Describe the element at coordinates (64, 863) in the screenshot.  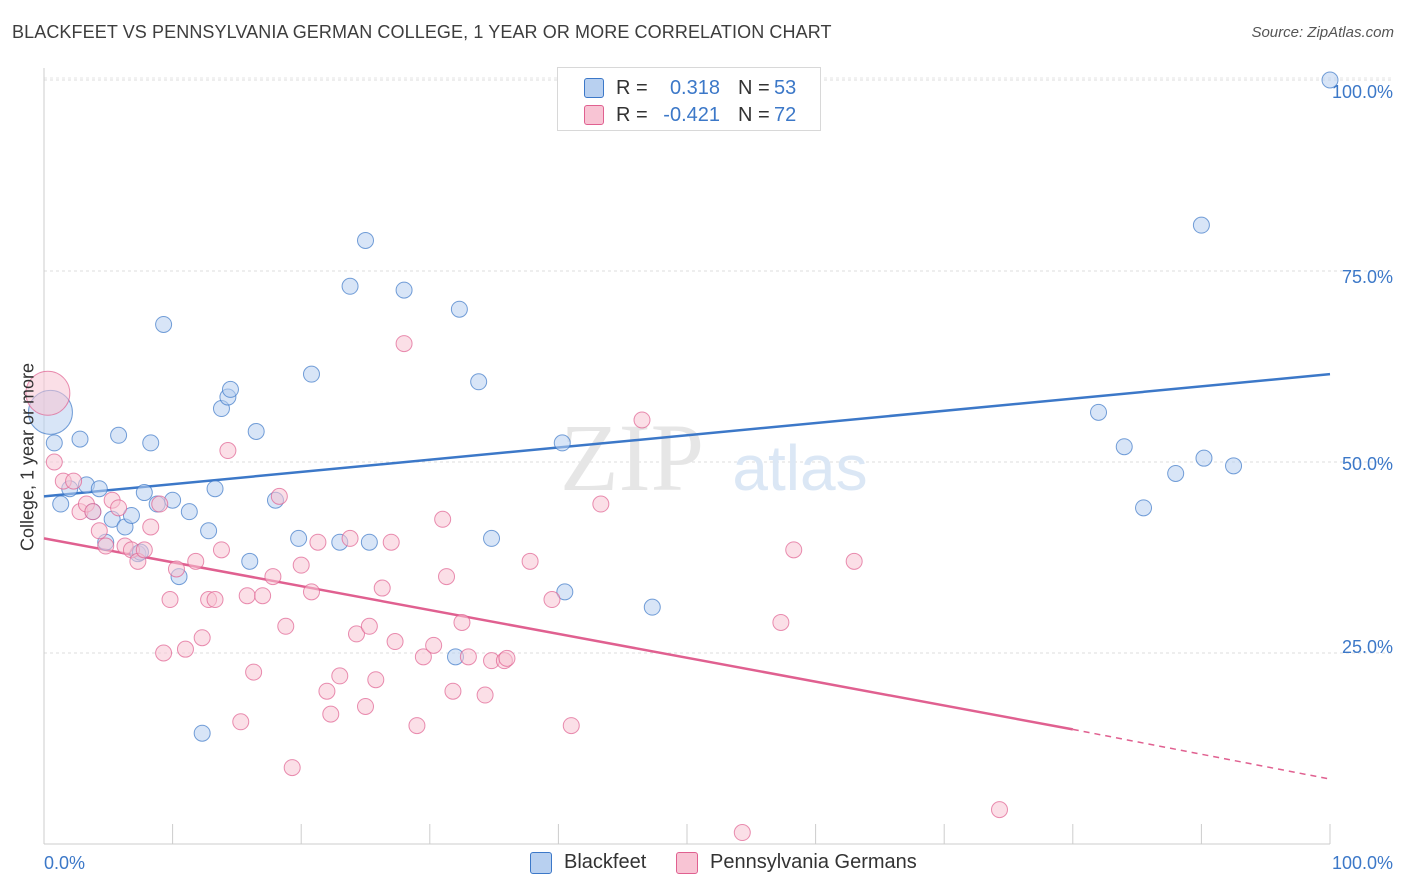
I see `x-tick-label: 0.0%` at that location.